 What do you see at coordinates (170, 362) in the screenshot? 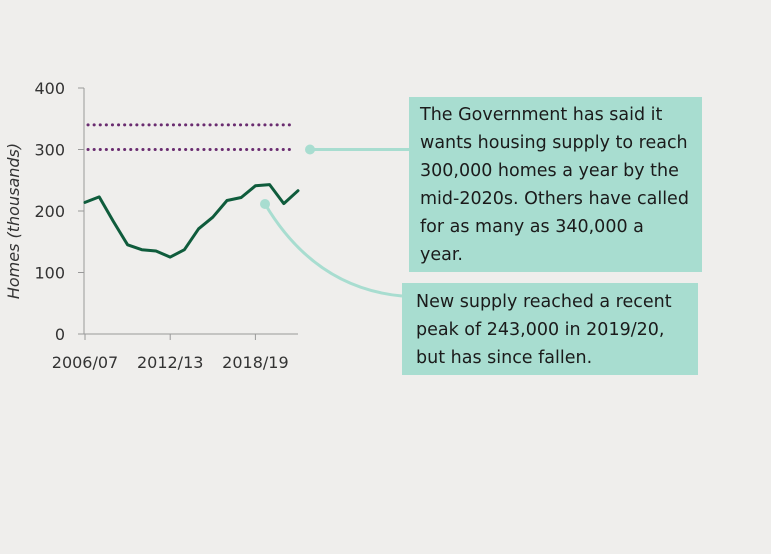
I see `x-tick-label: 2012/13` at bounding box center [170, 362].